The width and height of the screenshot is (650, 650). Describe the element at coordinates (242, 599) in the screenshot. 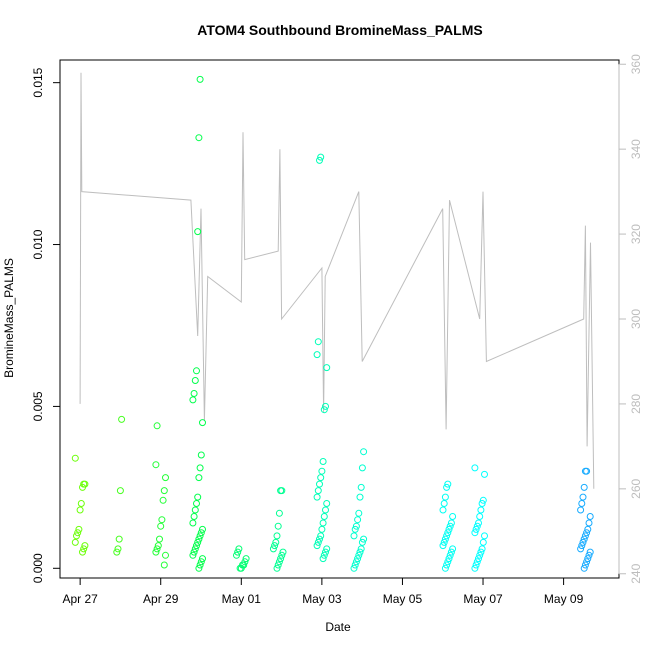

I see `x-tick-label: May 01` at that location.